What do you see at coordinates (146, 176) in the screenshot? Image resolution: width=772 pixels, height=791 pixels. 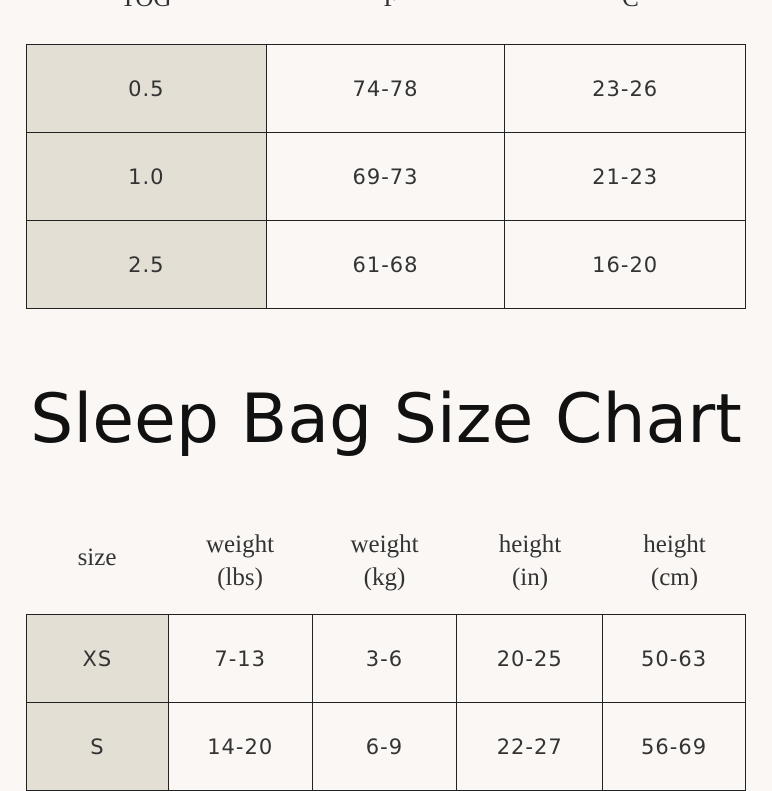 I see `cell: 1.0` at bounding box center [146, 176].